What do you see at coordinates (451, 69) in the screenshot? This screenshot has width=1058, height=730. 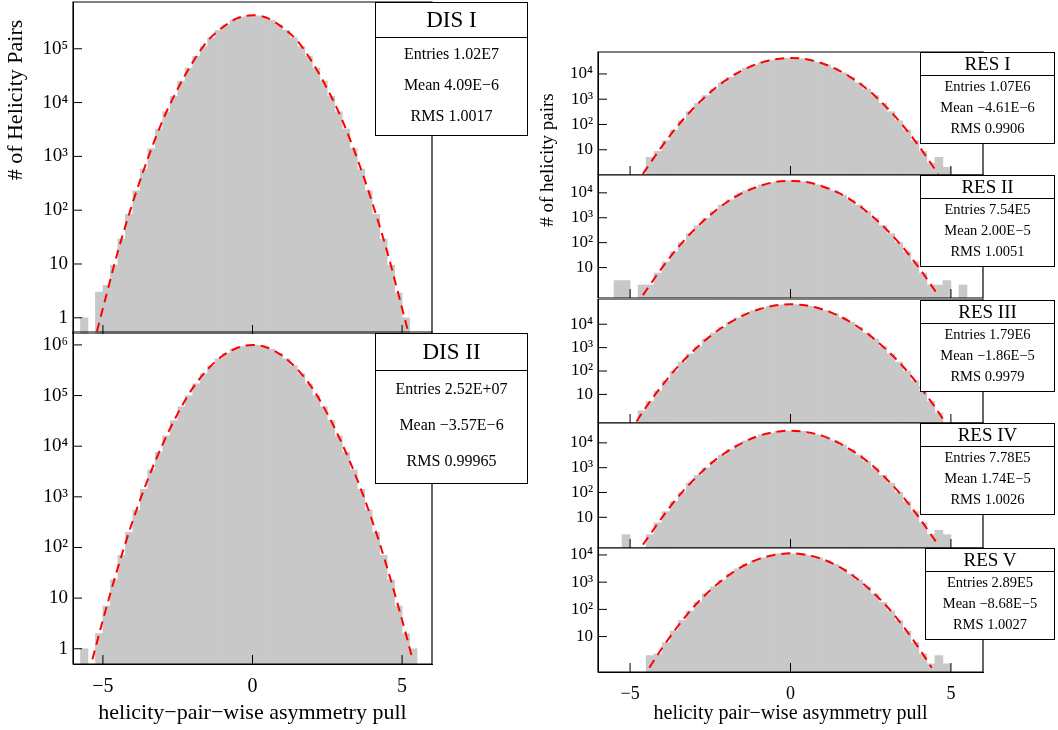 I see `stats-box: DIS I Entries 1.02E7 Mean 4.09E−6 RMS 1.0017` at bounding box center [451, 69].